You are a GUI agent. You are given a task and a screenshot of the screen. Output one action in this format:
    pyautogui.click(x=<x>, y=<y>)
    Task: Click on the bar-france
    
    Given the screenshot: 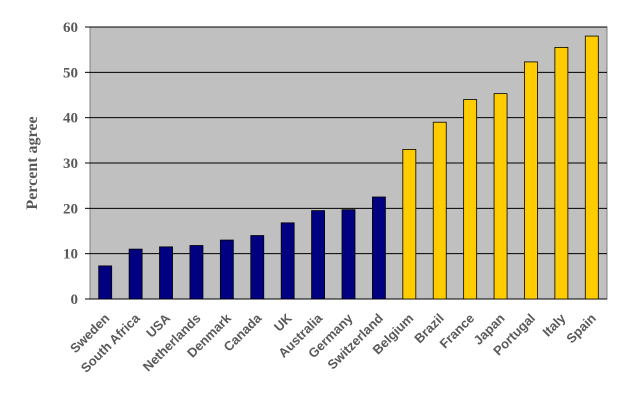 What is the action you would take?
    pyautogui.click(x=470, y=199)
    